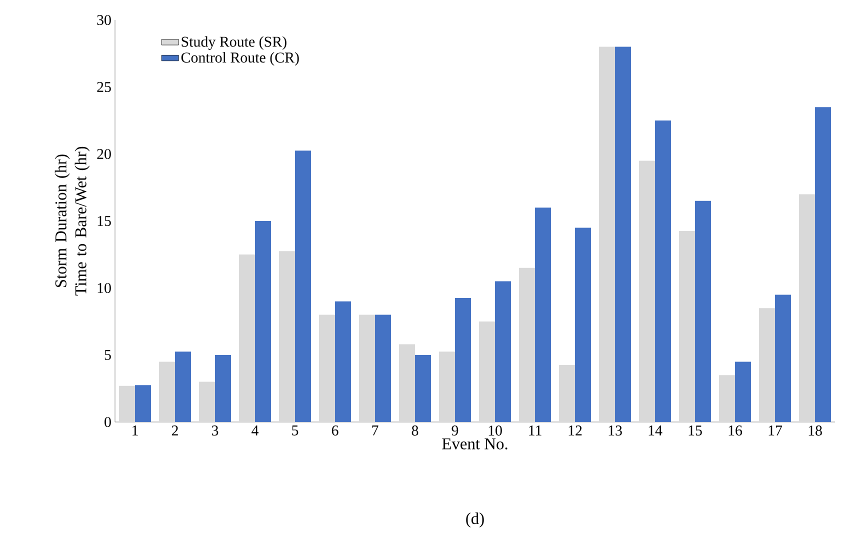 The width and height of the screenshot is (846, 540). I want to click on x-axis-title: Event No., so click(475, 444).